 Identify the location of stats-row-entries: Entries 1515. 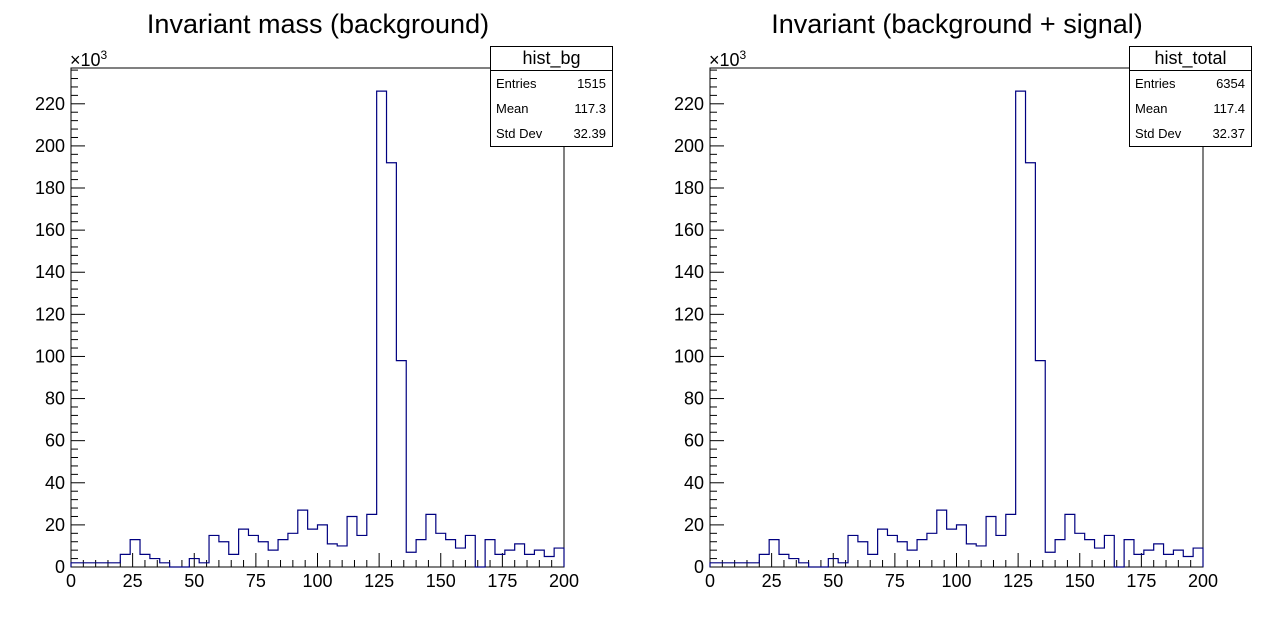
(551, 83).